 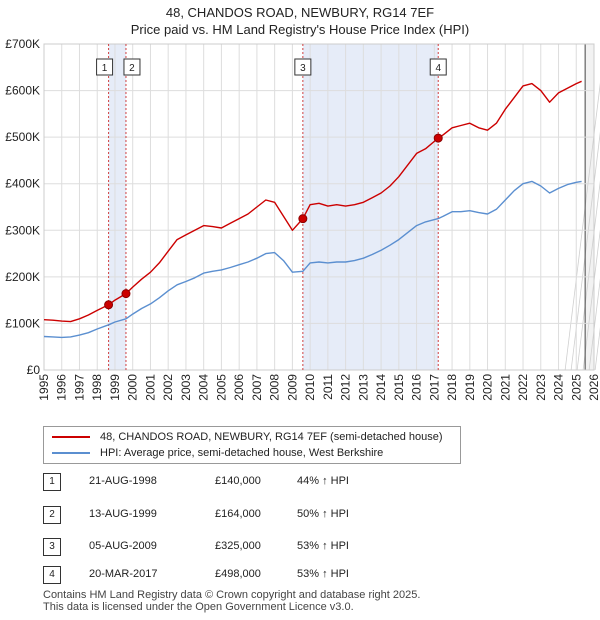 What do you see at coordinates (22, 230) in the screenshot?
I see `y-tick-label: £300K` at bounding box center [22, 230].